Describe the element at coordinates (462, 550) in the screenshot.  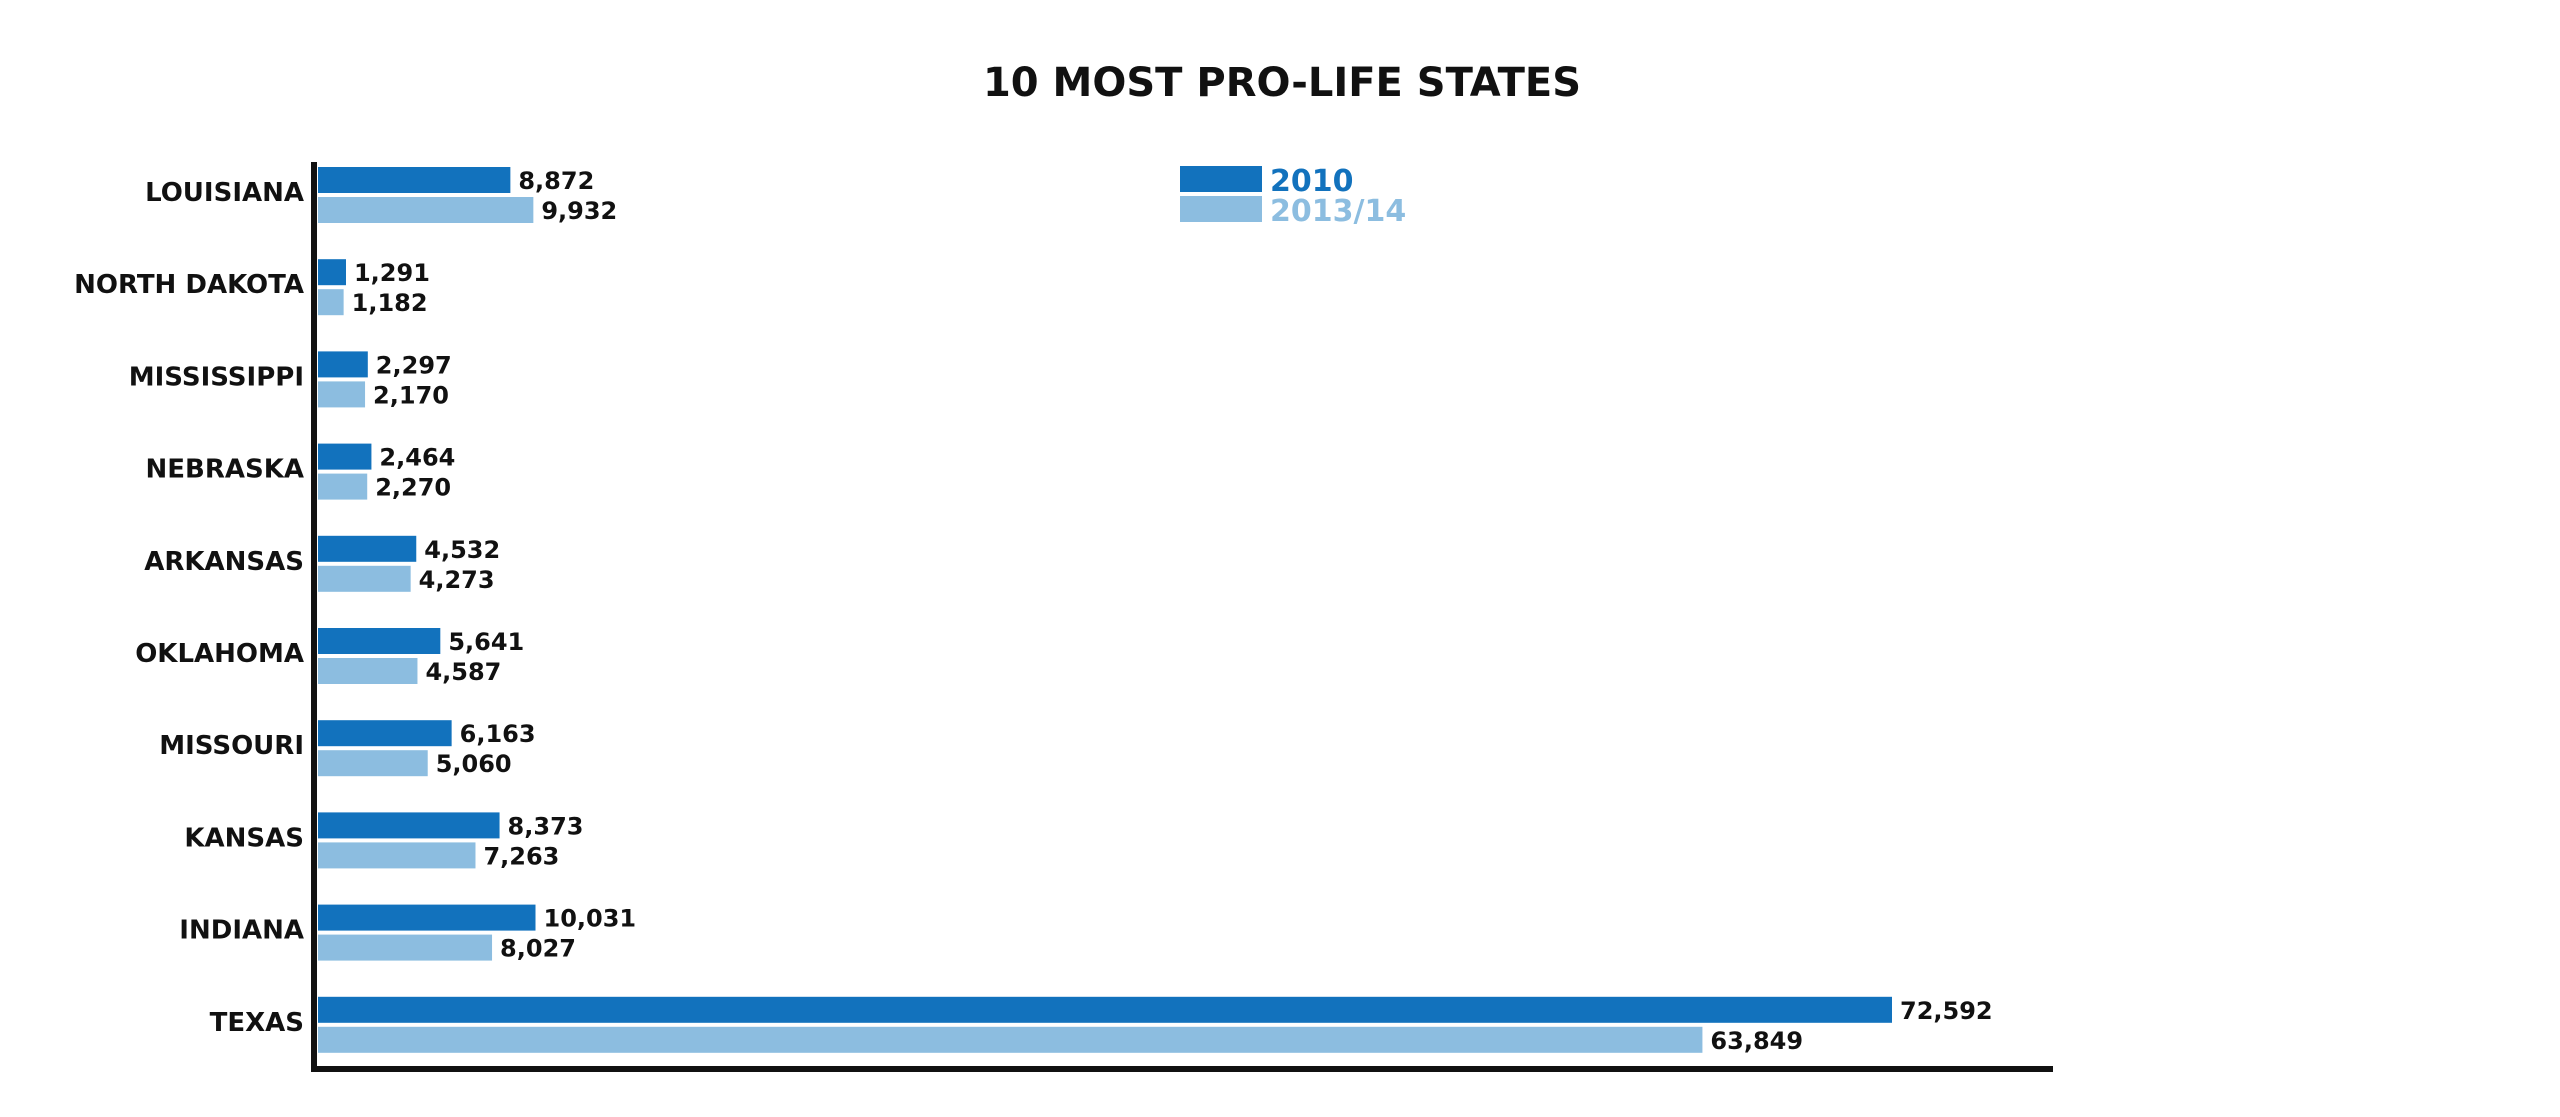
I see `value-label-arkansas-2010: 4,532` at that location.